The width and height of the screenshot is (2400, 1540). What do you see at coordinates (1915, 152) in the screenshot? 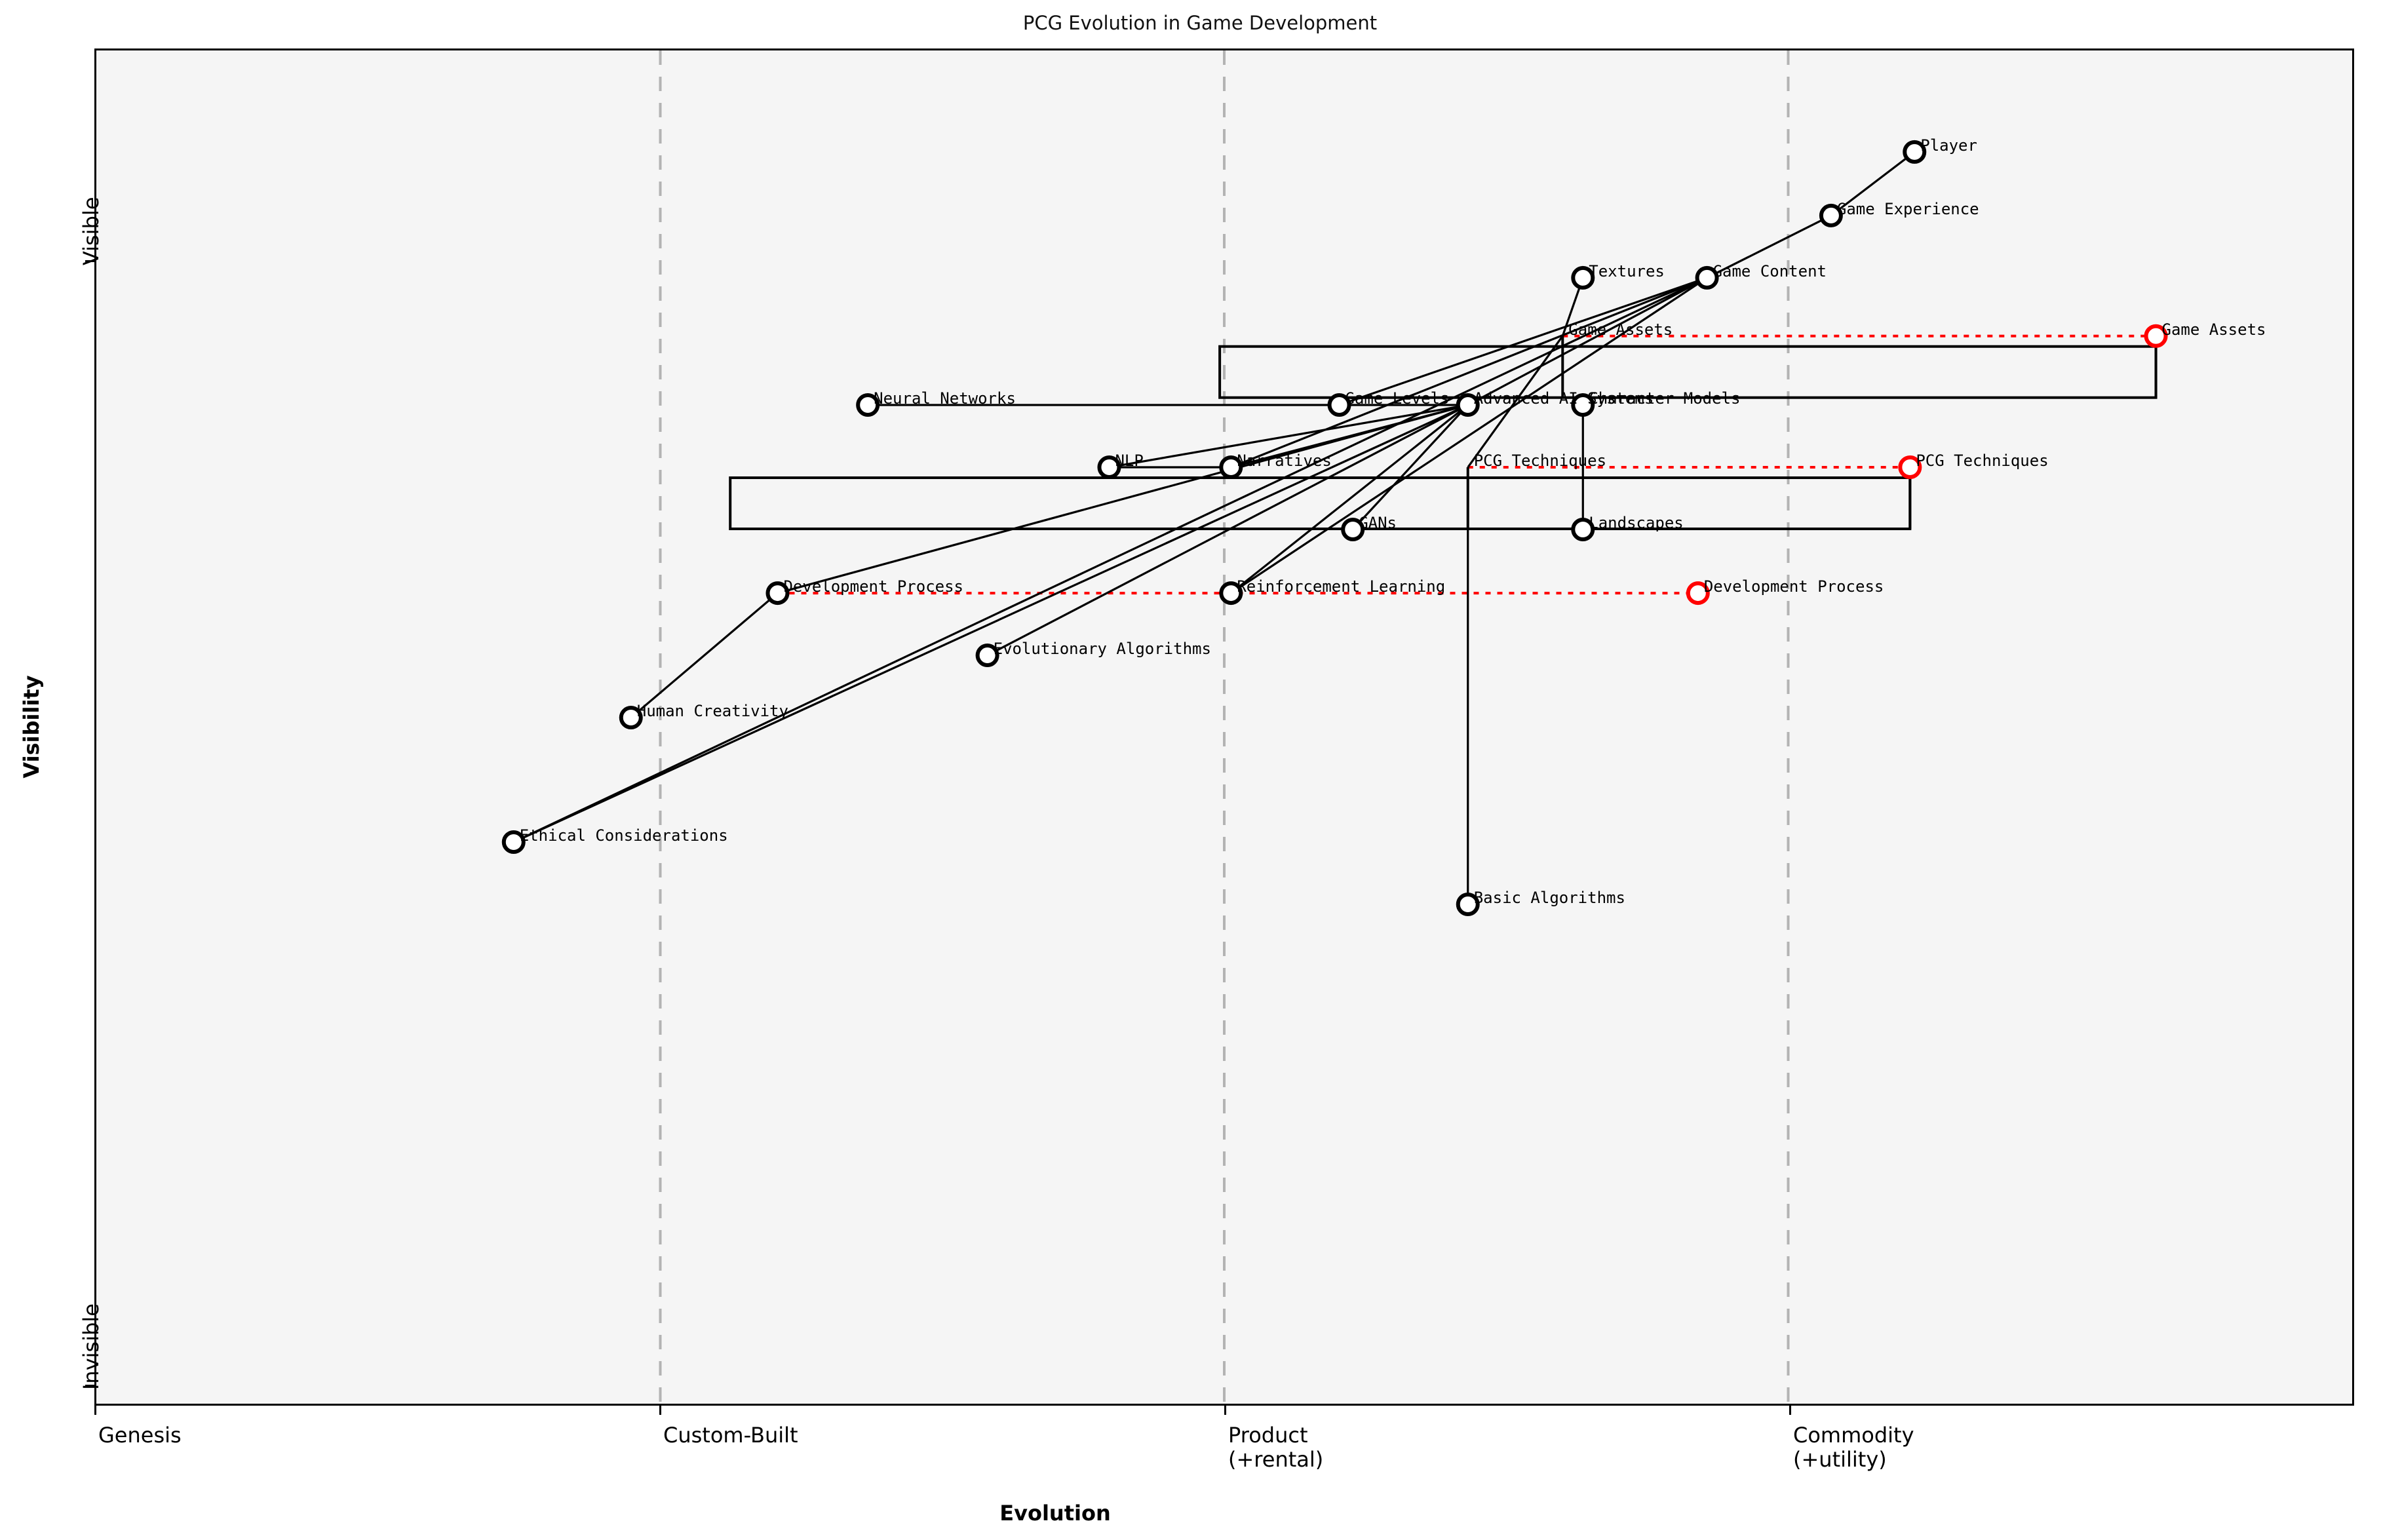
I see `map-node-player` at bounding box center [1915, 152].